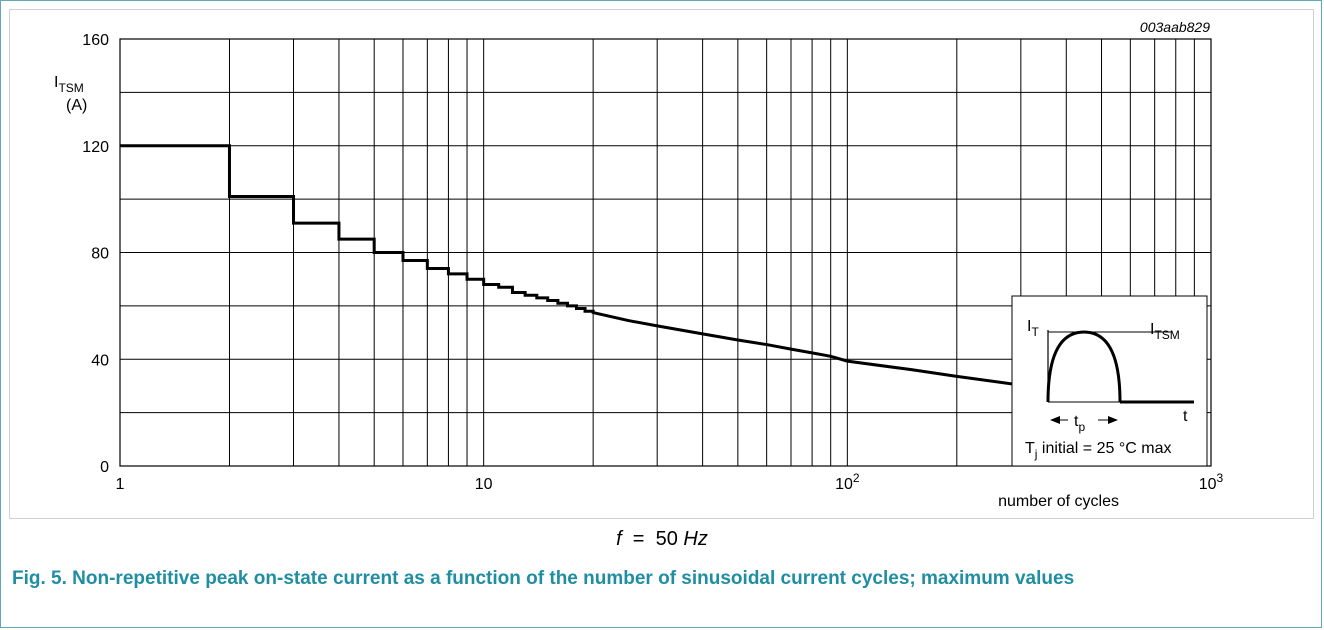 The height and width of the screenshot is (630, 1324). I want to click on x-tick-label: 10², so click(847, 482).